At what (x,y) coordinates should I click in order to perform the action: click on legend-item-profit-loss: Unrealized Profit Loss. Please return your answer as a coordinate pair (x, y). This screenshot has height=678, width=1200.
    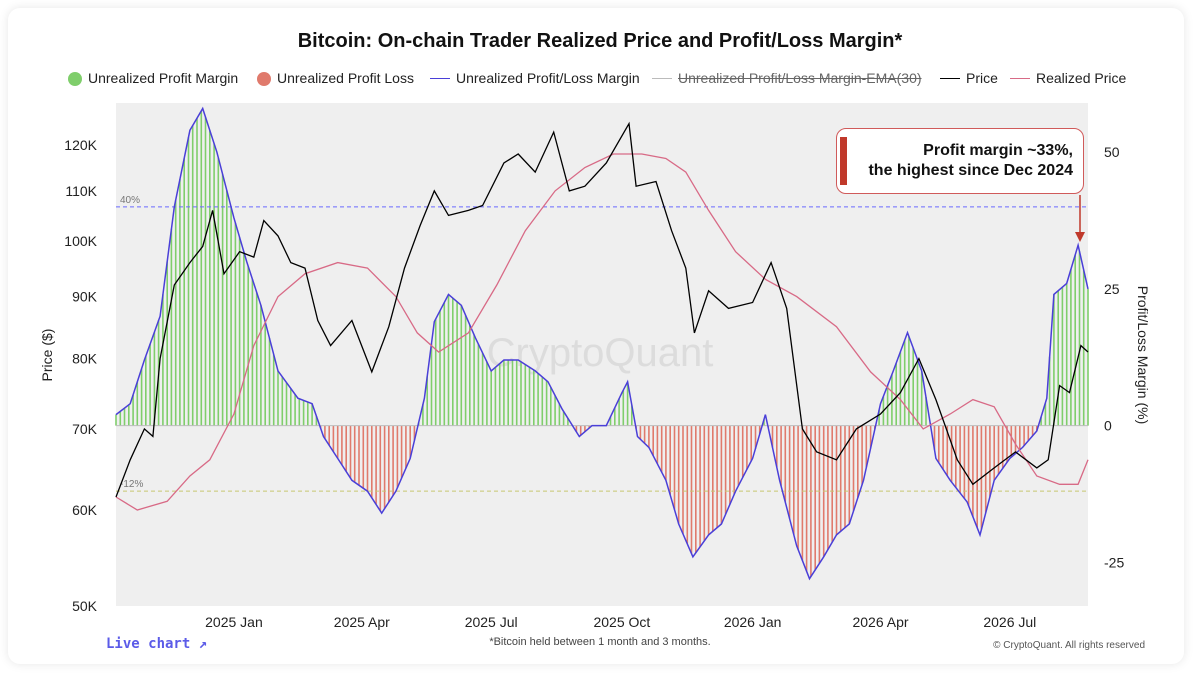
    Looking at the image, I should click on (335, 78).